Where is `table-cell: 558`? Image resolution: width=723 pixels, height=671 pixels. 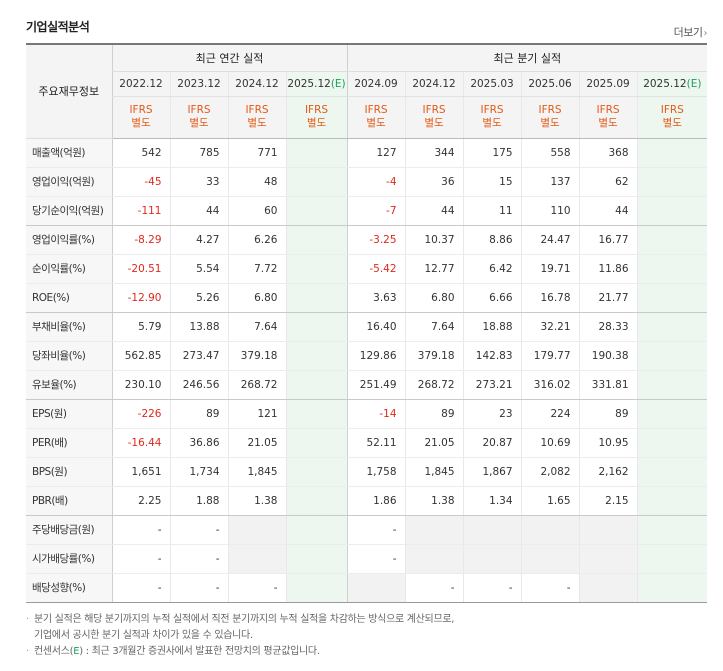 table-cell: 558 is located at coordinates (550, 153).